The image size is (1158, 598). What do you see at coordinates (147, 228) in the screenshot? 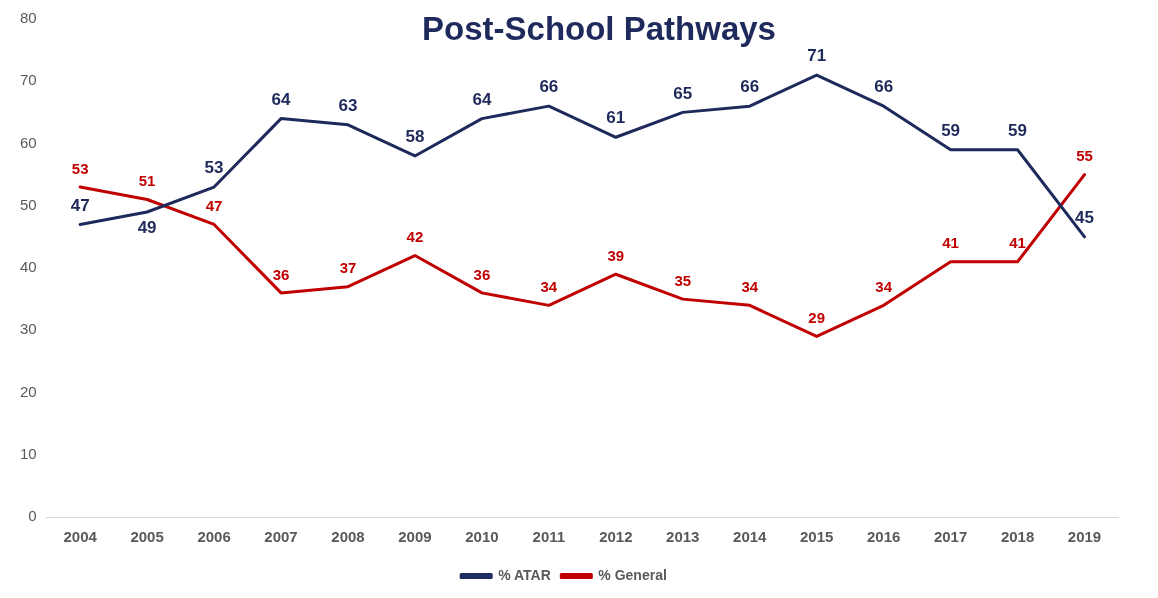
I see `data-label: 49` at bounding box center [147, 228].